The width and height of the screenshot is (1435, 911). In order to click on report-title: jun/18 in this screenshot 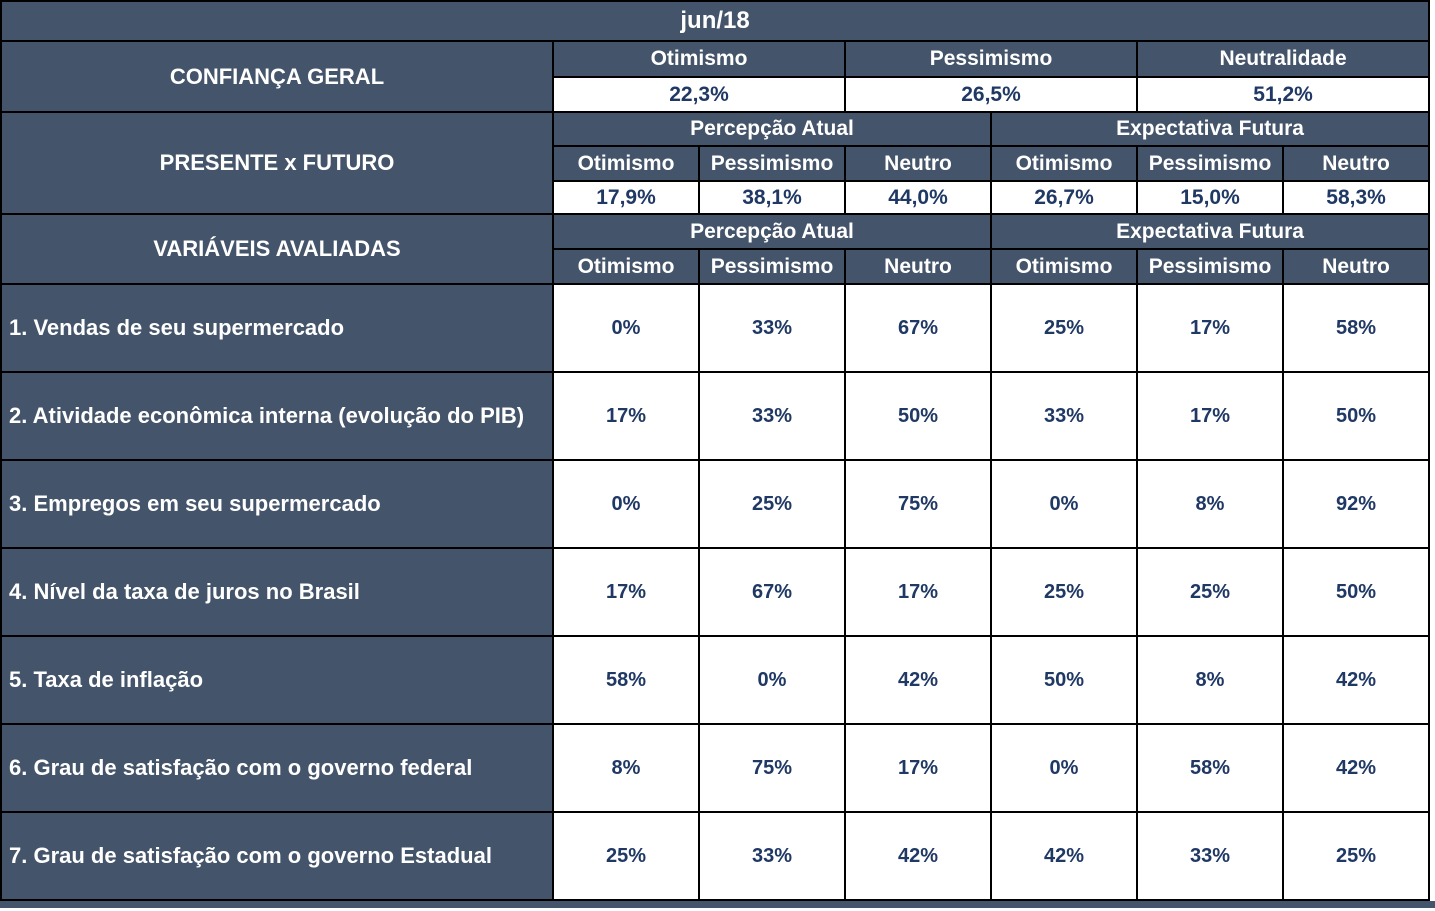, I will do `click(715, 21)`.